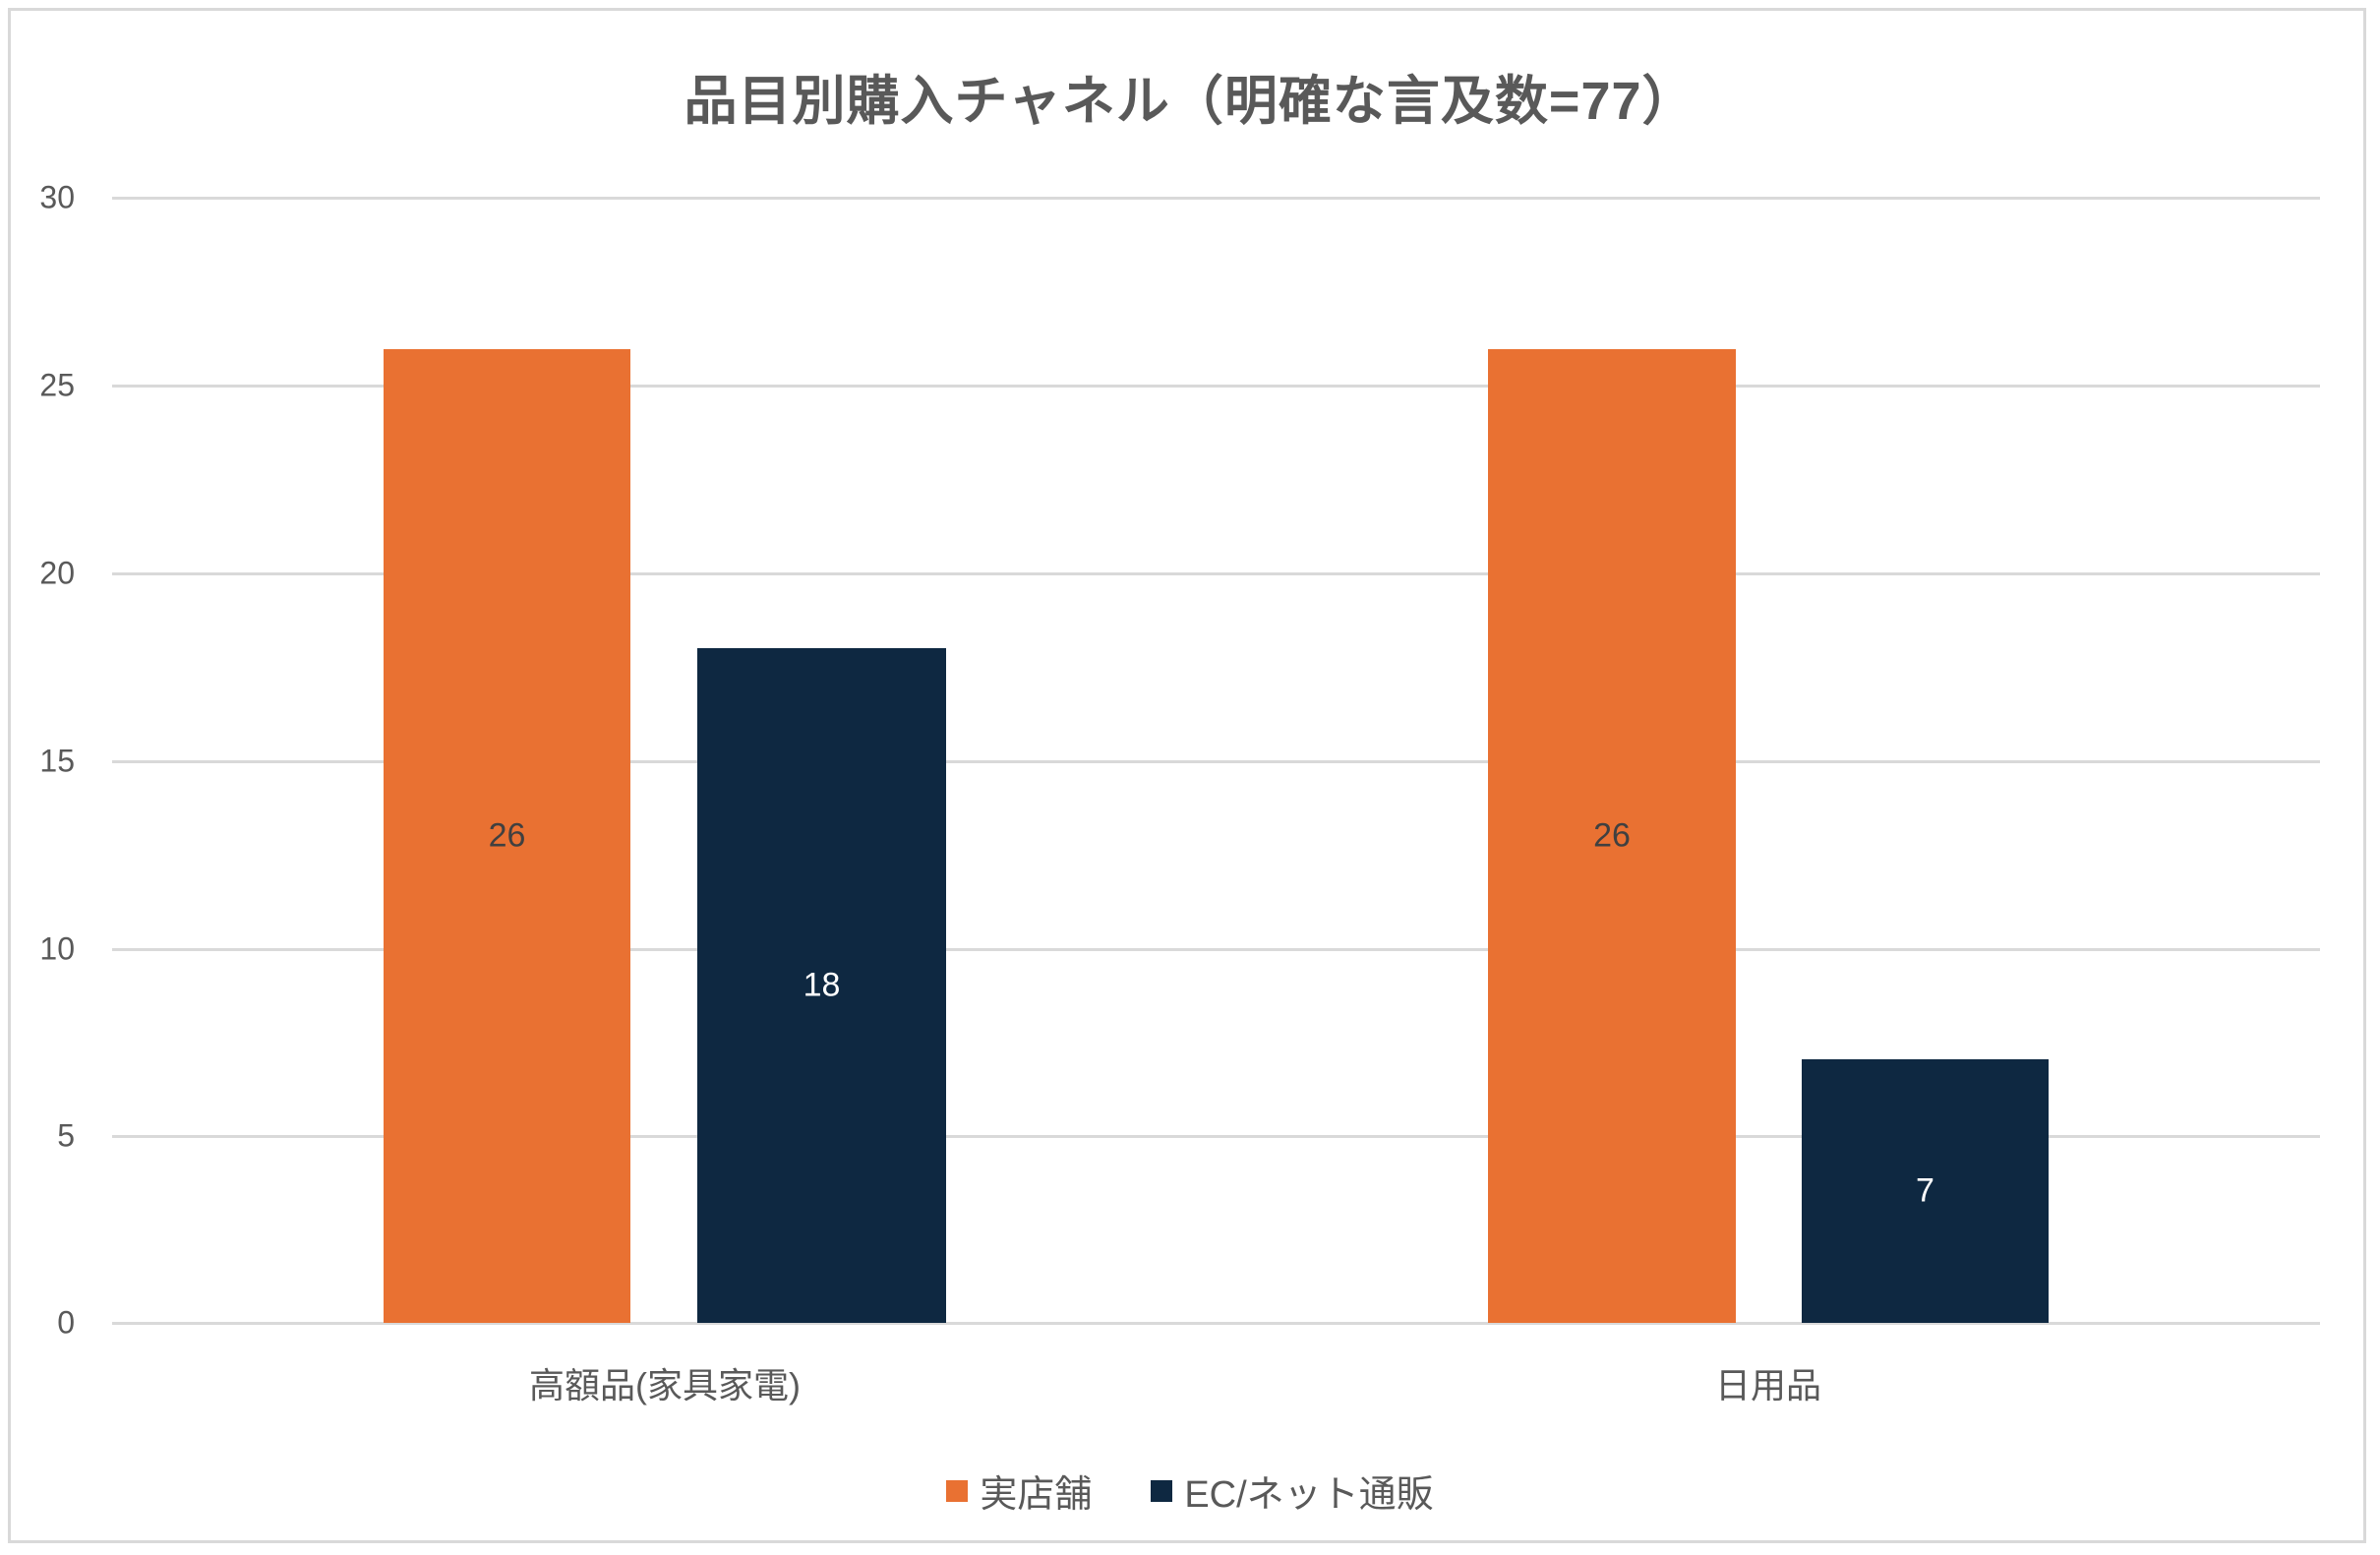 This screenshot has height=1555, width=2380. Describe the element at coordinates (57, 573) in the screenshot. I see `y-tick-20: 20` at that location.